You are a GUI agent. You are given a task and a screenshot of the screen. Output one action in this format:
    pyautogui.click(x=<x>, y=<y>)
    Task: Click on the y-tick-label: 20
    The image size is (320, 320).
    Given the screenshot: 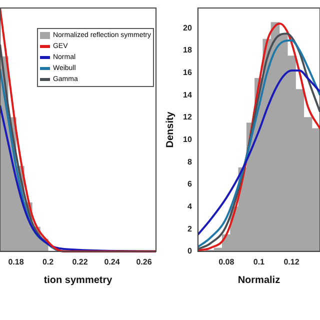 What is the action you would take?
    pyautogui.click(x=187, y=27)
    